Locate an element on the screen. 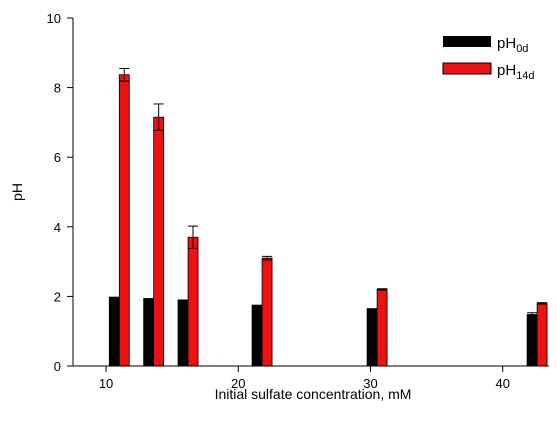 The height and width of the screenshot is (429, 557). y-tick-label-6: 6 is located at coordinates (57, 157).